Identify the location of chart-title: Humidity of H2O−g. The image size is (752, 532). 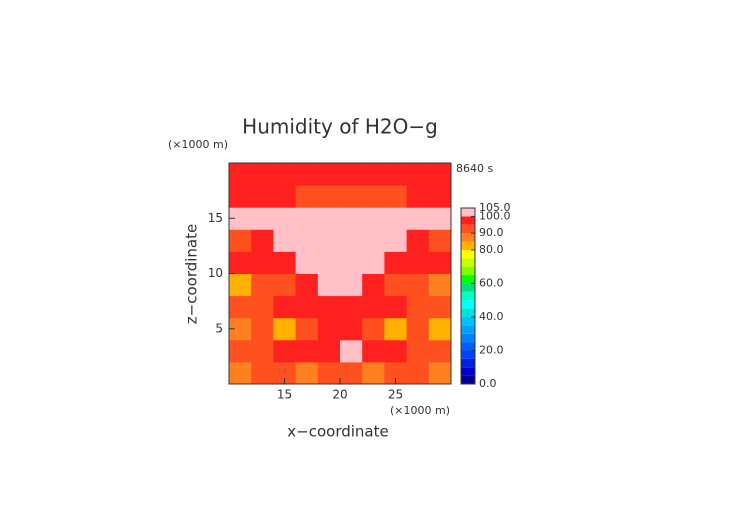
(340, 127).